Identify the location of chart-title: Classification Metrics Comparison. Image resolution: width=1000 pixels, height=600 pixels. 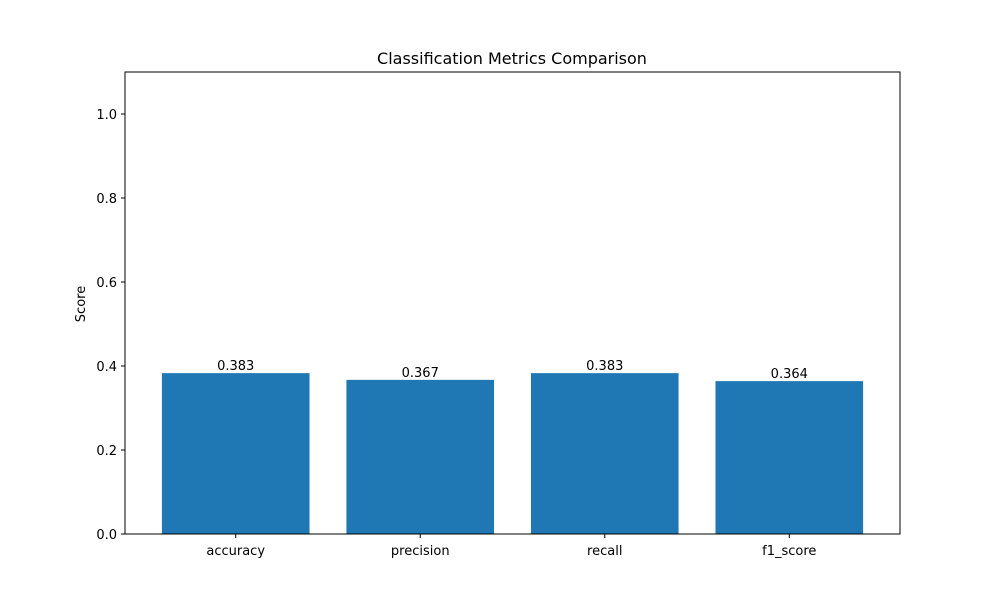
(512, 58).